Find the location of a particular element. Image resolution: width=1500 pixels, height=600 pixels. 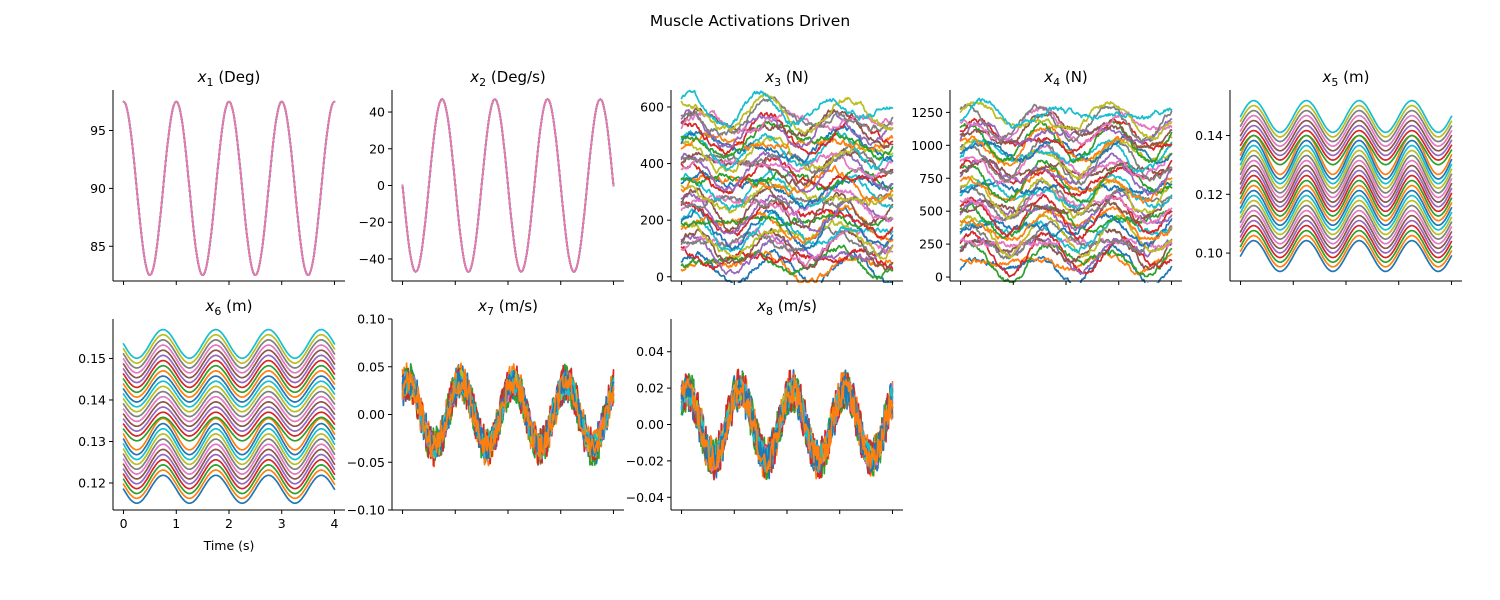

y-tick-label: 85 is located at coordinates (98, 246).